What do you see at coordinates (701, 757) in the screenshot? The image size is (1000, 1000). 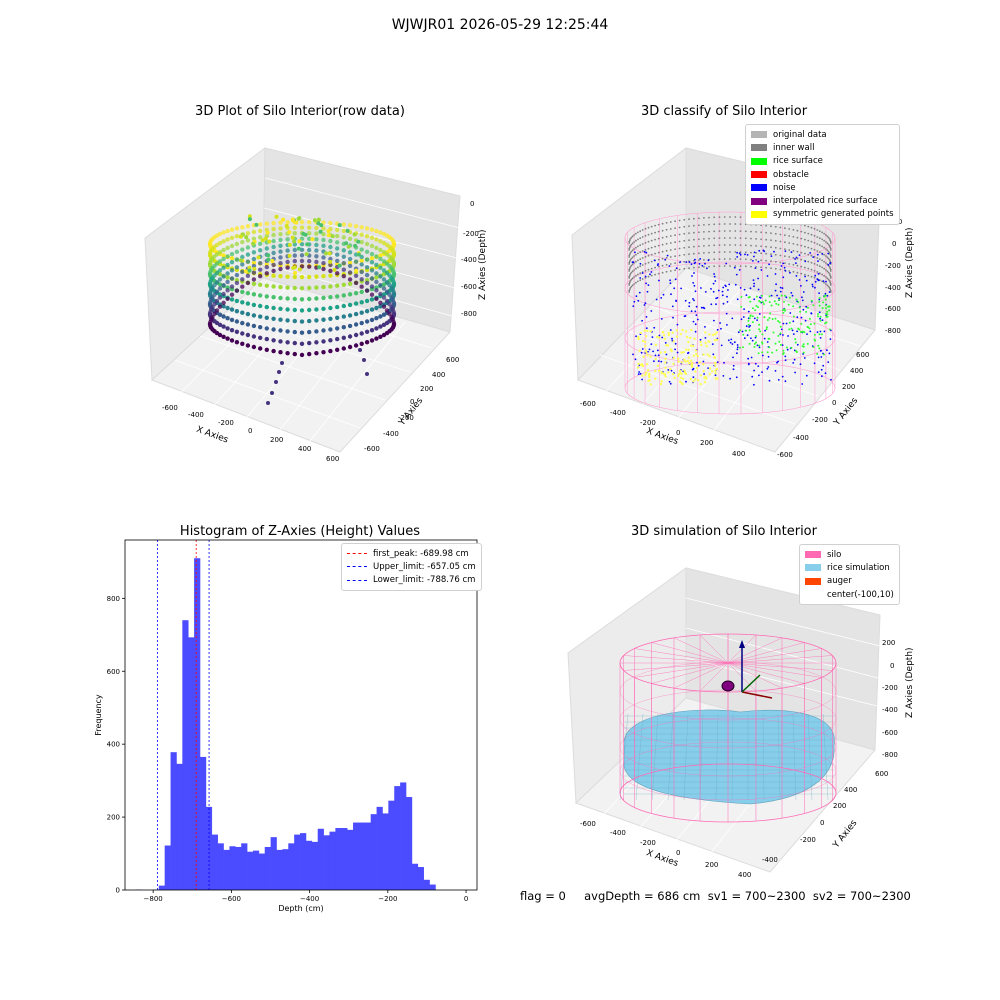 I see `surface-mesh-line` at bounding box center [701, 757].